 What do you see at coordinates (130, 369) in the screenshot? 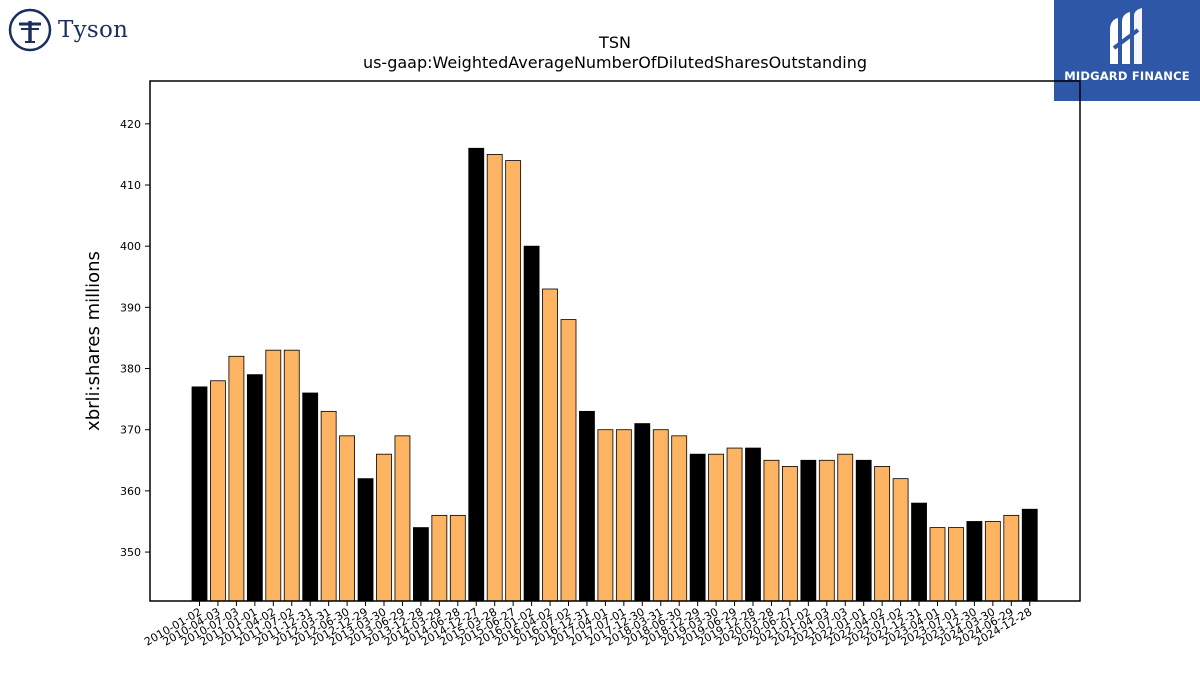
I see `y-tick-label: 380` at bounding box center [130, 369].